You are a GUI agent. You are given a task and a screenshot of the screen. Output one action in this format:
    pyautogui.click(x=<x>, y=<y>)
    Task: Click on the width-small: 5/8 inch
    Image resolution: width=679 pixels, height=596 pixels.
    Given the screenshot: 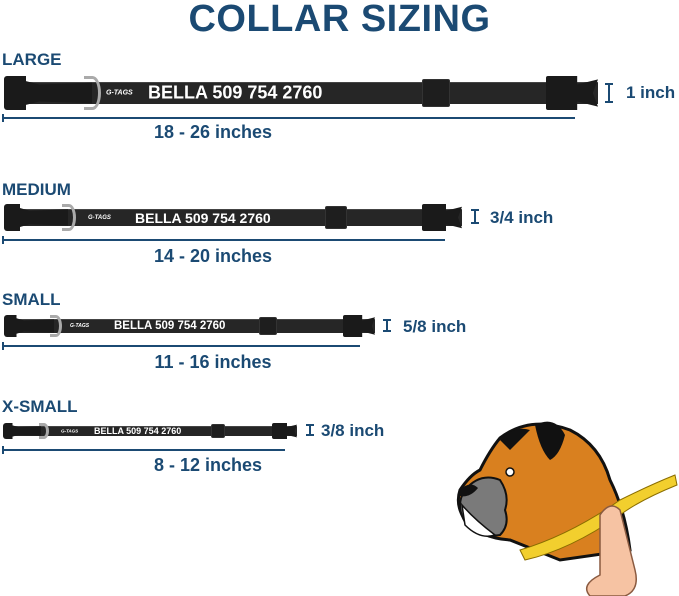 What is the action you would take?
    pyautogui.click(x=435, y=326)
    